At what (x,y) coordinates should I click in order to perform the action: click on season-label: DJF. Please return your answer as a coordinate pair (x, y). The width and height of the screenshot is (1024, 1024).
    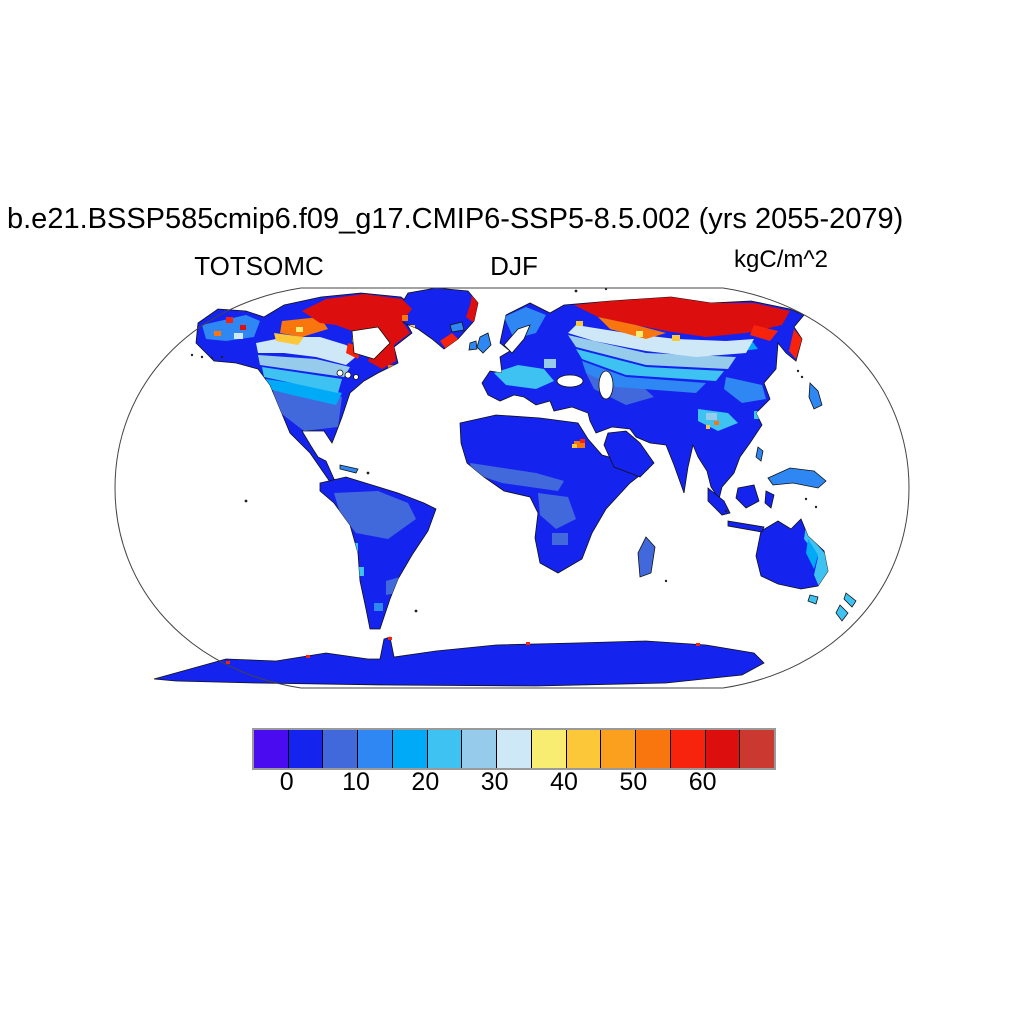
    Looking at the image, I should click on (514, 266).